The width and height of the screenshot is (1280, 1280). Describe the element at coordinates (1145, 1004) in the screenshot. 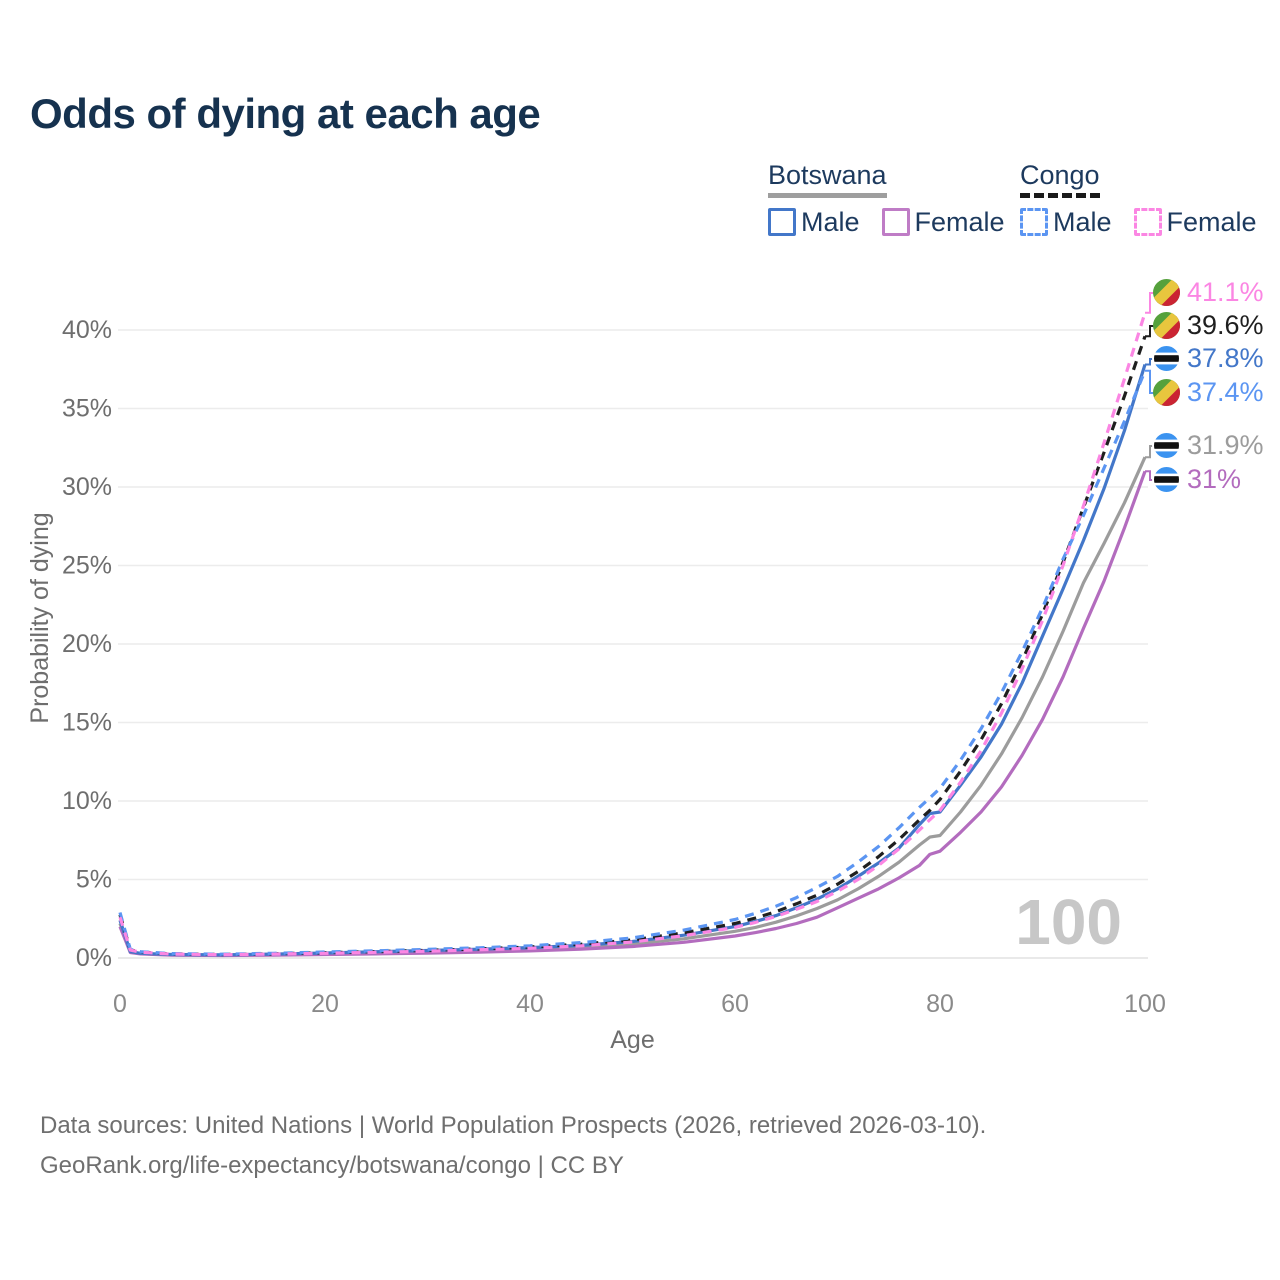

I see `x-tick-label: 100` at that location.